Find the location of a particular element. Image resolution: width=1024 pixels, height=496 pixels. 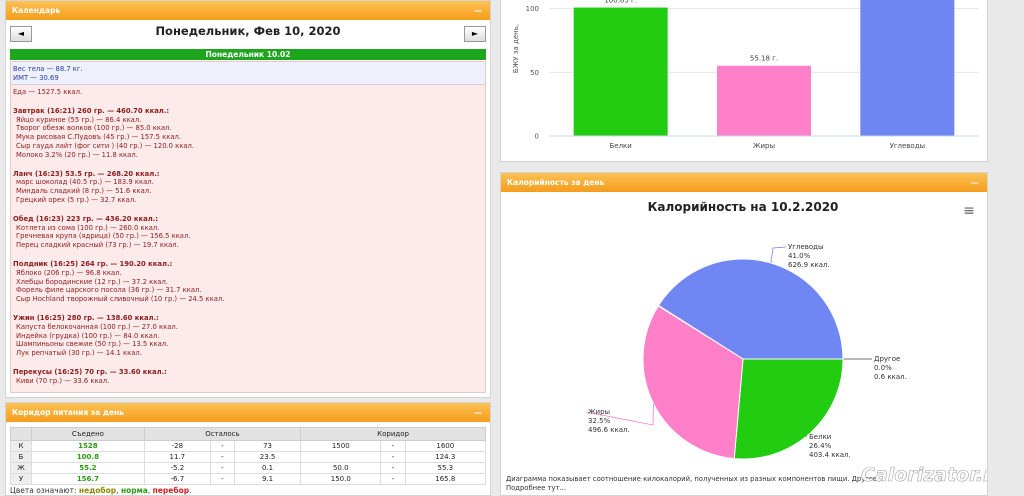

meal-title: Обед (16:23) 223 гр. — 436.20 ккал.: is located at coordinates (85, 218).